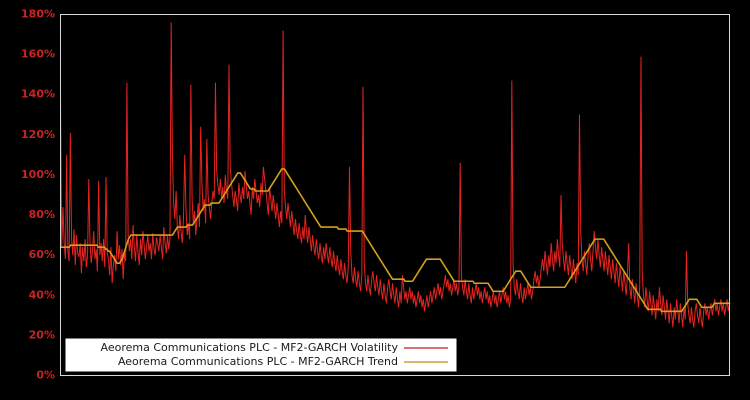 The width and height of the screenshot is (750, 400). Describe the element at coordinates (45, 375) in the screenshot. I see `y-axis-tick-label: 0%` at that location.